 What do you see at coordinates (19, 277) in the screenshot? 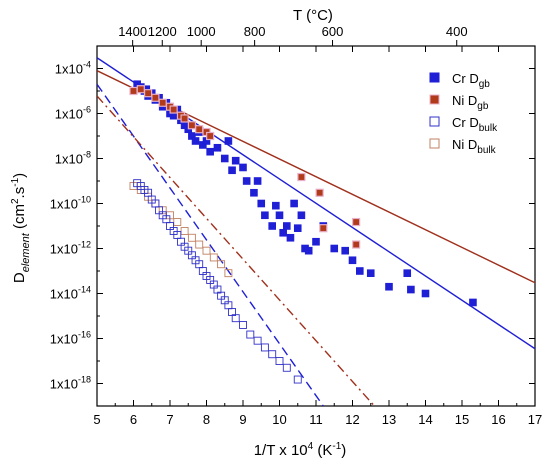
I see `y-axis-title-main: D` at bounding box center [19, 277].